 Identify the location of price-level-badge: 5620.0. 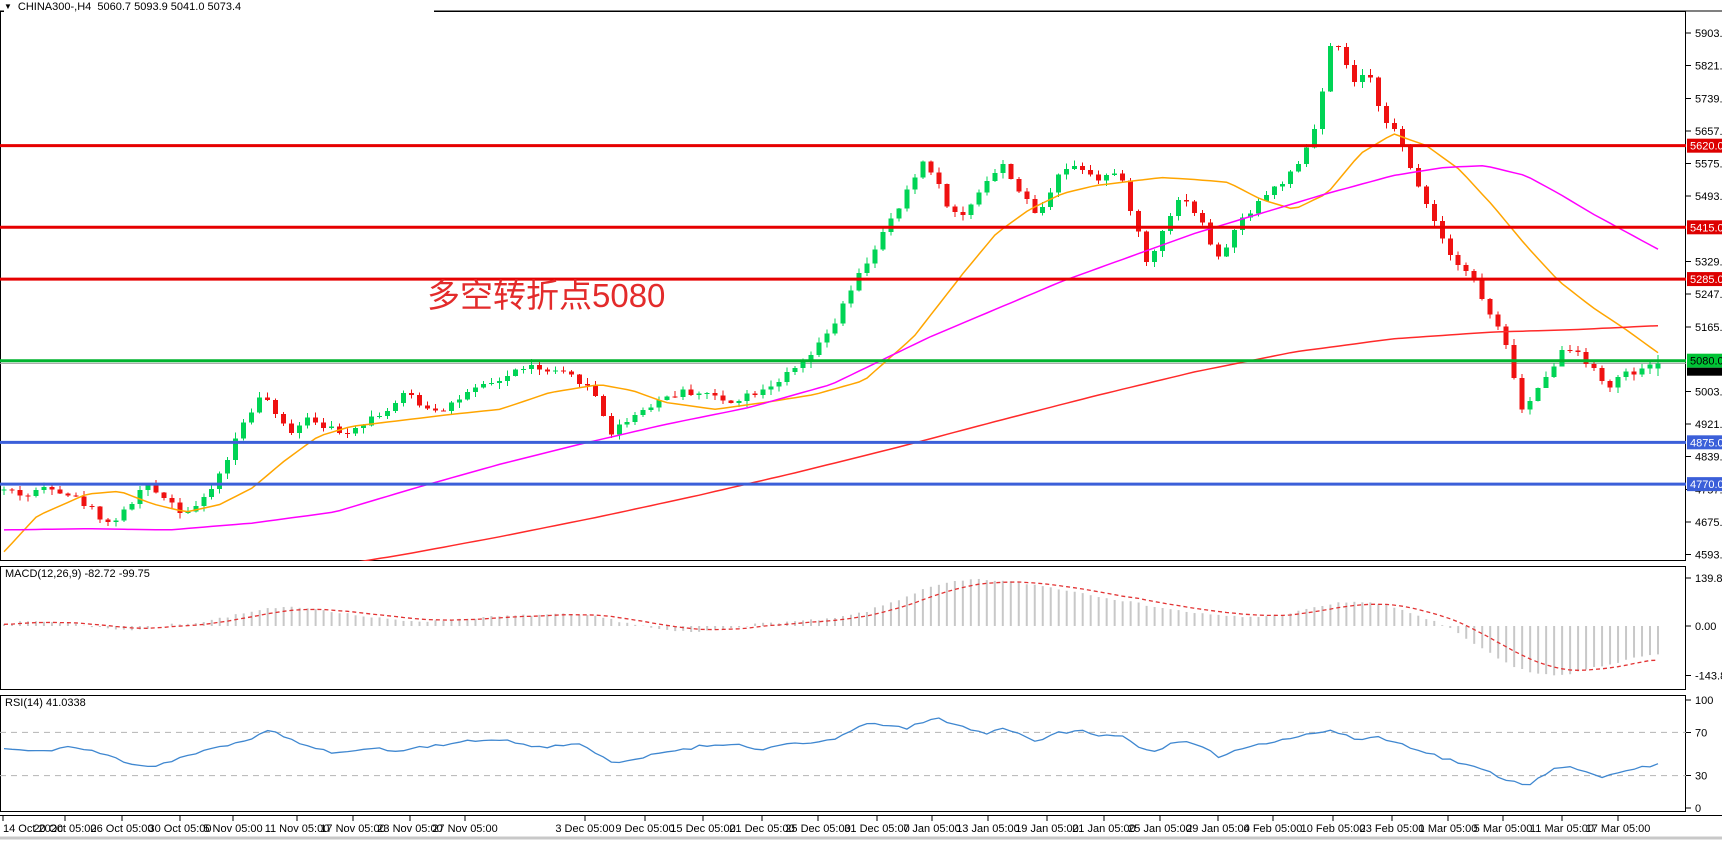
(1704, 145).